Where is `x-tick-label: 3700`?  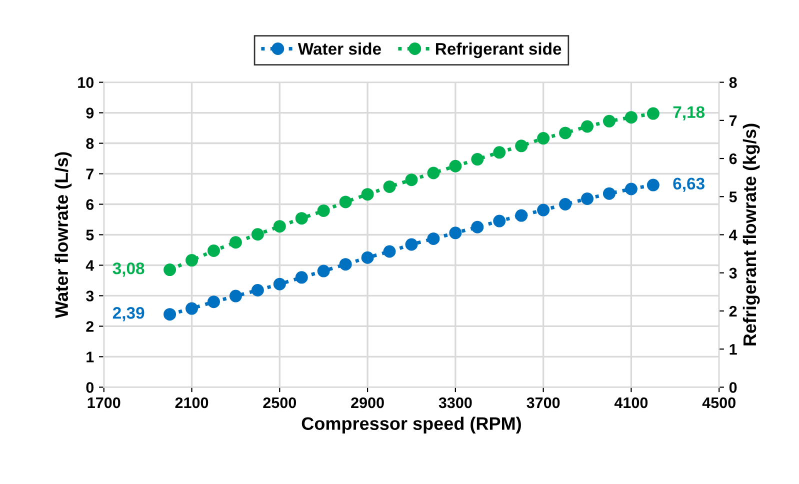 x-tick-label: 3700 is located at coordinates (543, 402).